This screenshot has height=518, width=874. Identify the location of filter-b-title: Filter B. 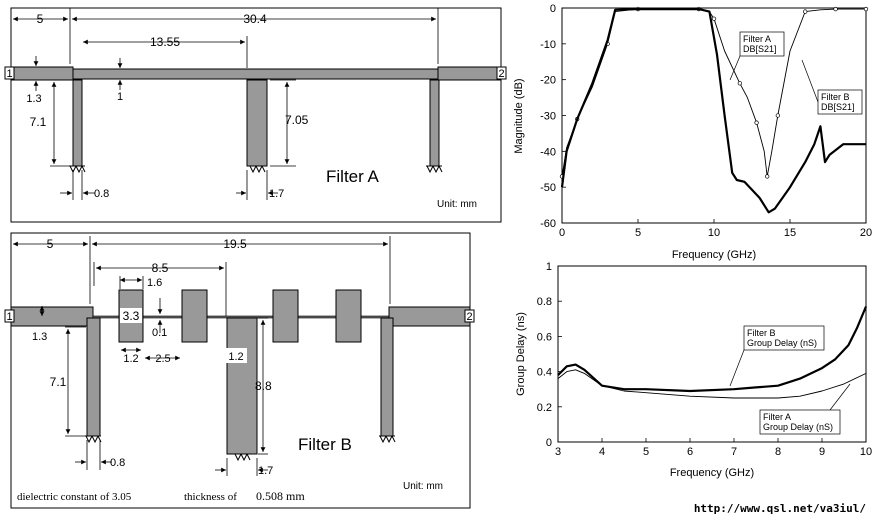
(325, 444).